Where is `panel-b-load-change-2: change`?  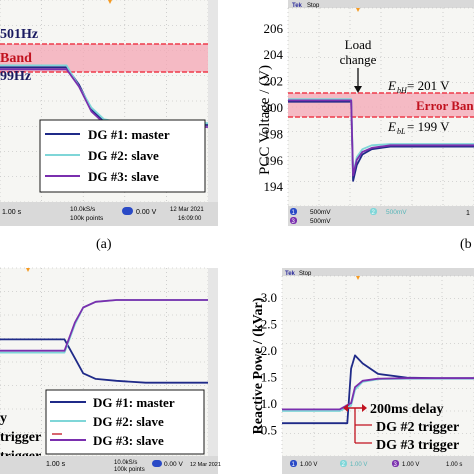
panel-b-load-change-2: change is located at coordinates (358, 59).